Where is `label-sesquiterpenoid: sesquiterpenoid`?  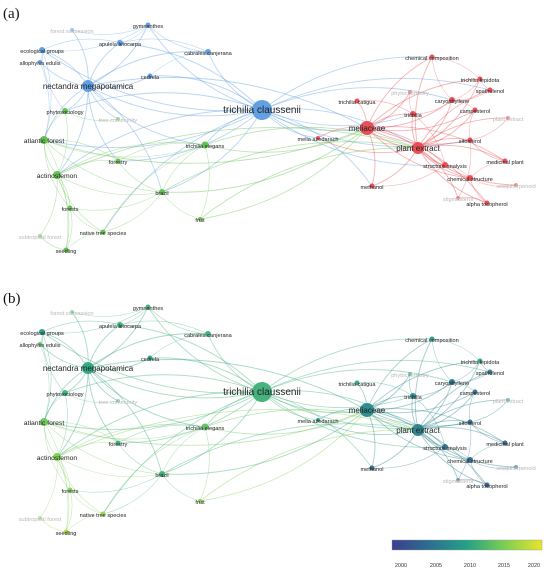
label-sesquiterpenoid: sesquiterpenoid is located at coordinates (516, 187).